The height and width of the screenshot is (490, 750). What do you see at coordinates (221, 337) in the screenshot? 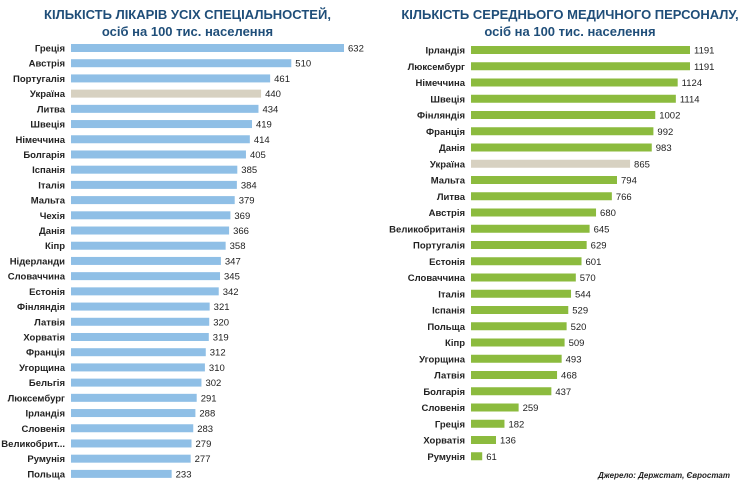
I see `value-label: 319` at bounding box center [221, 337].